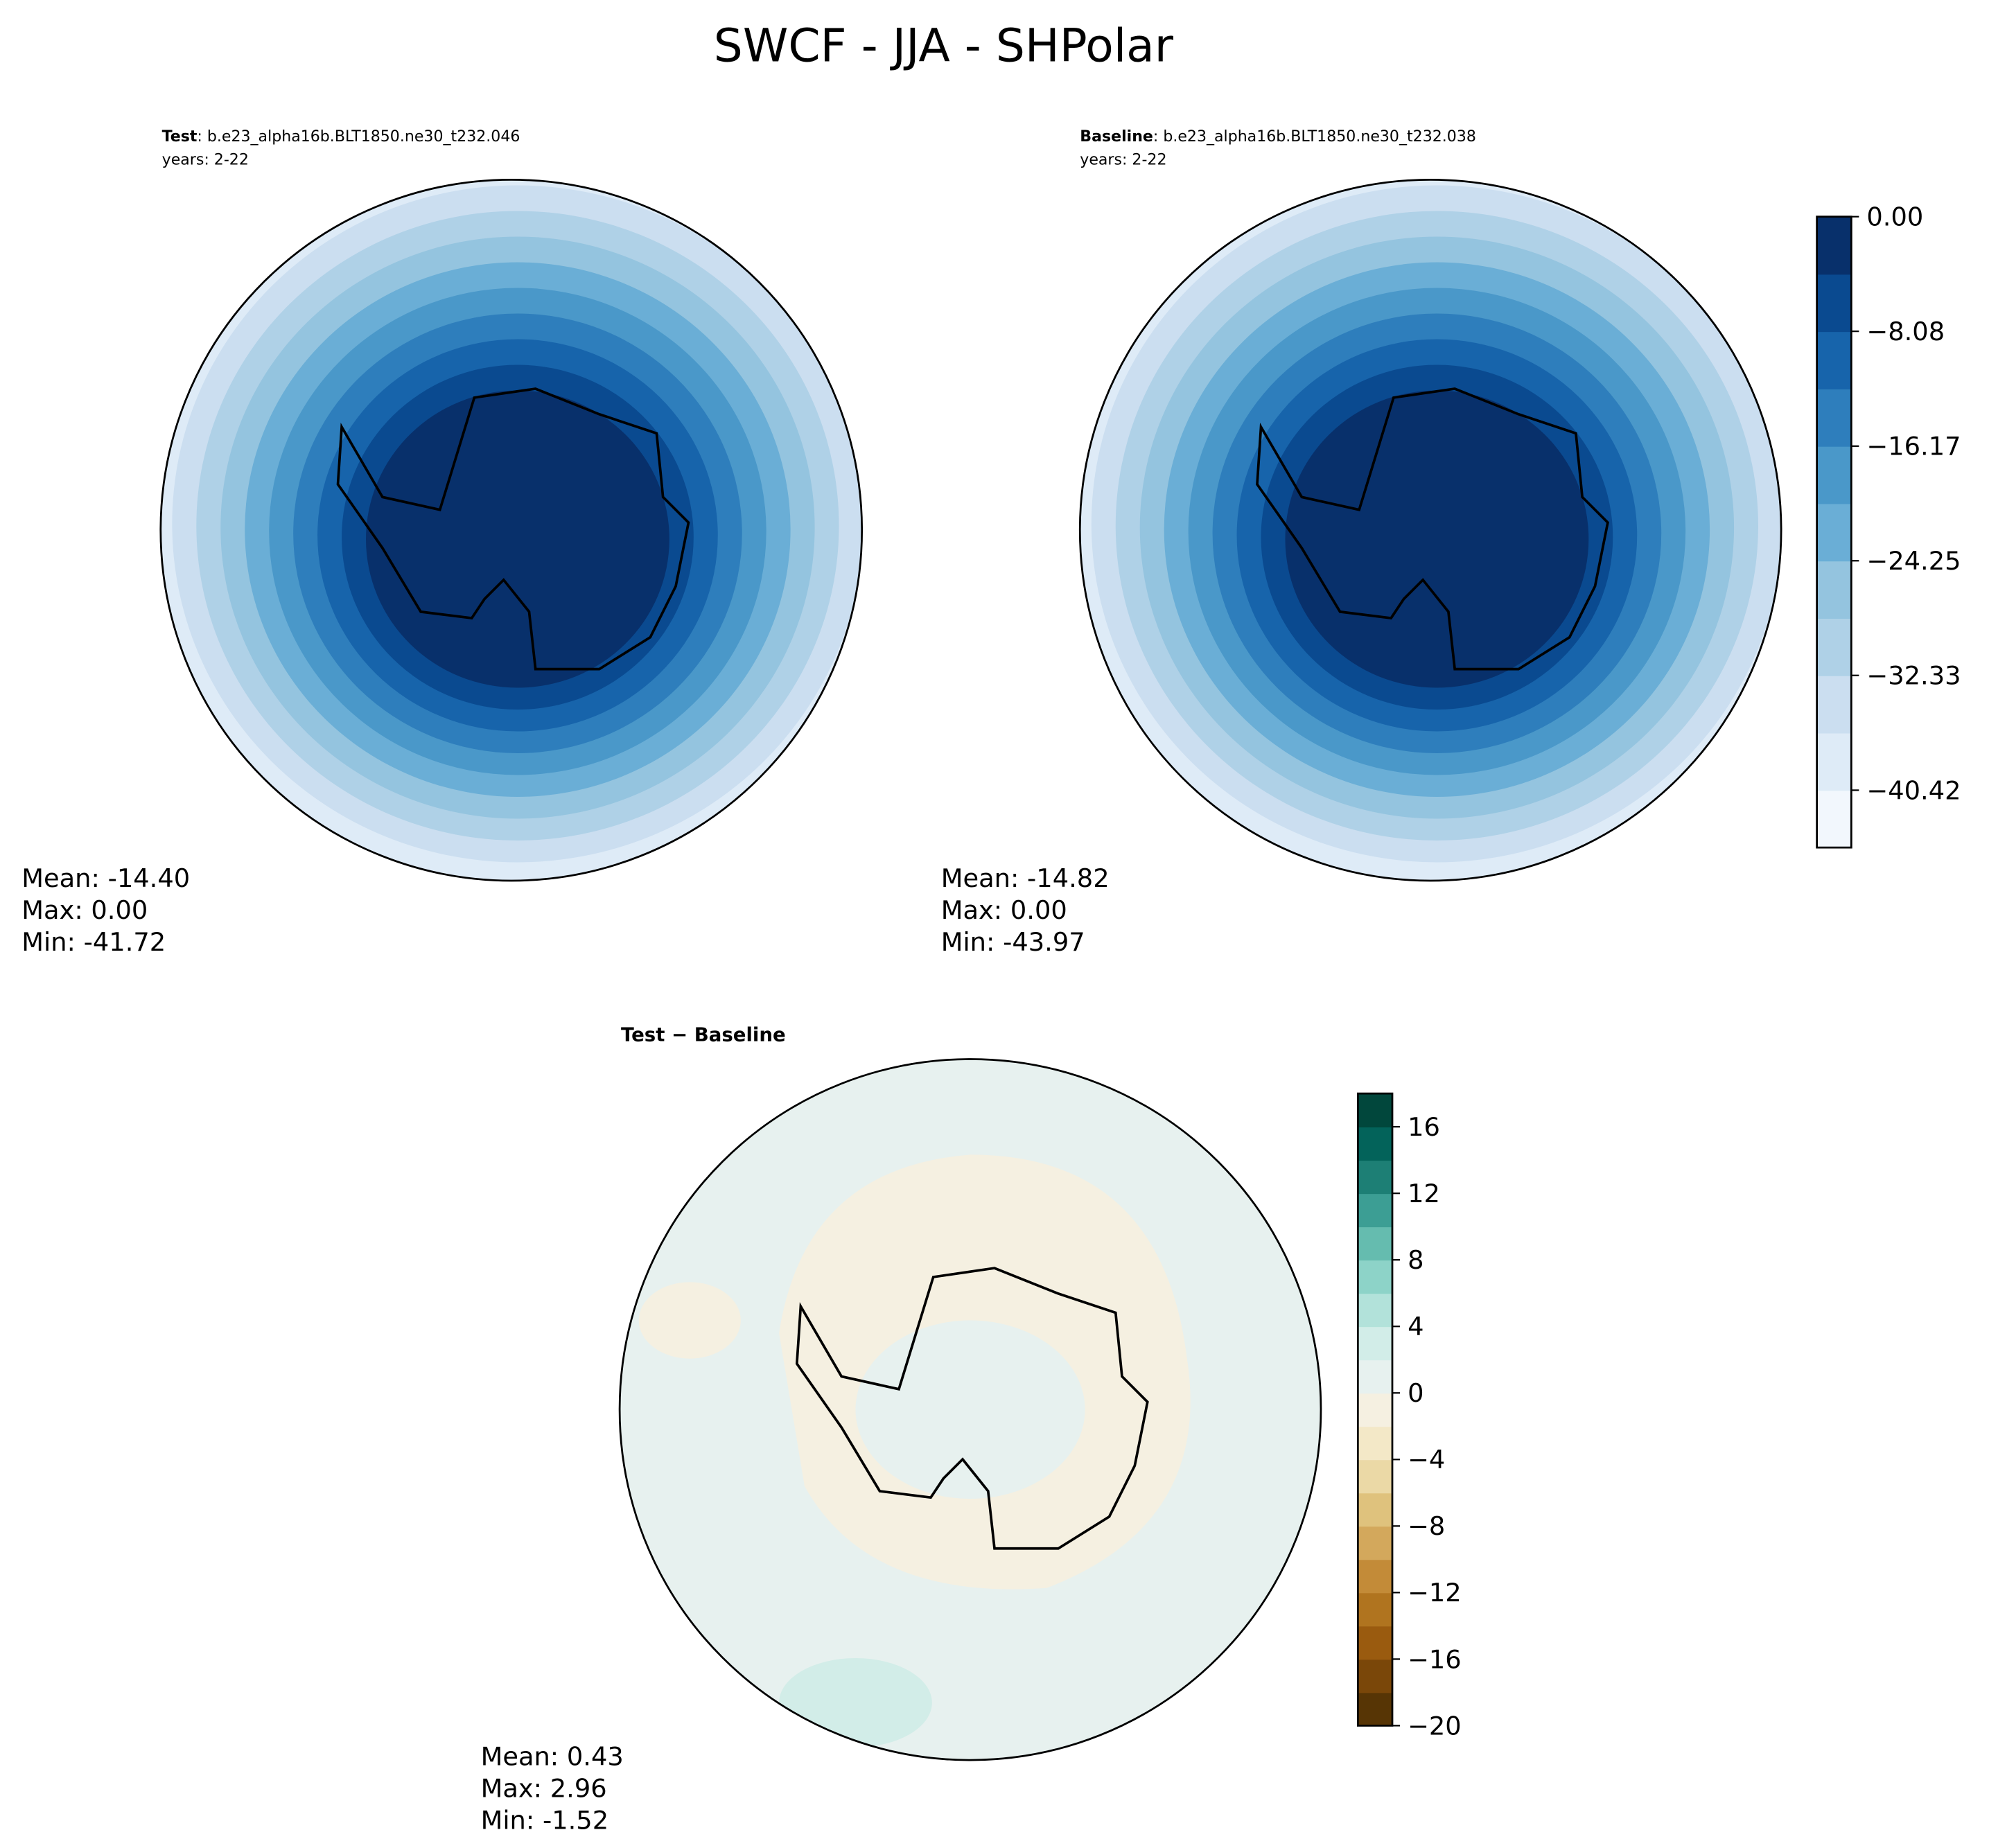 This screenshot has width=1989, height=1848. Describe the element at coordinates (359, 137) in the screenshot. I see `panel-title-text: : b.e23_alpha16b.BLT1850.ne30_t232.046` at that location.